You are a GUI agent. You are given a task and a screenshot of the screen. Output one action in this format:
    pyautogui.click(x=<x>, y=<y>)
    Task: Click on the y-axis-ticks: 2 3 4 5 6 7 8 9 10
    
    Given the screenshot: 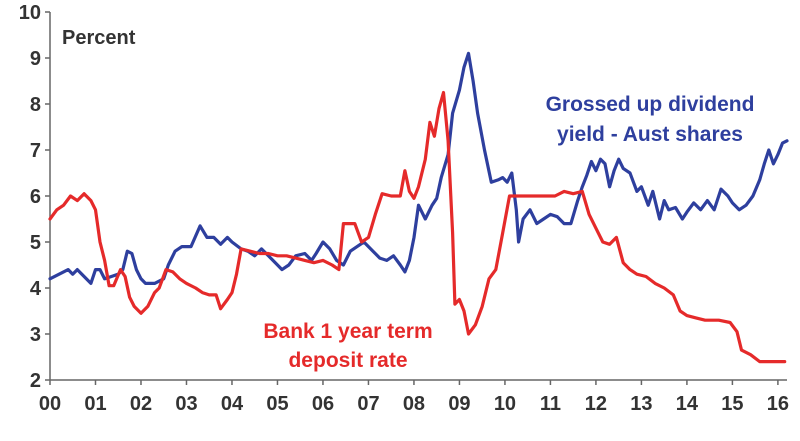 What is the action you would take?
    pyautogui.click(x=34, y=197)
    